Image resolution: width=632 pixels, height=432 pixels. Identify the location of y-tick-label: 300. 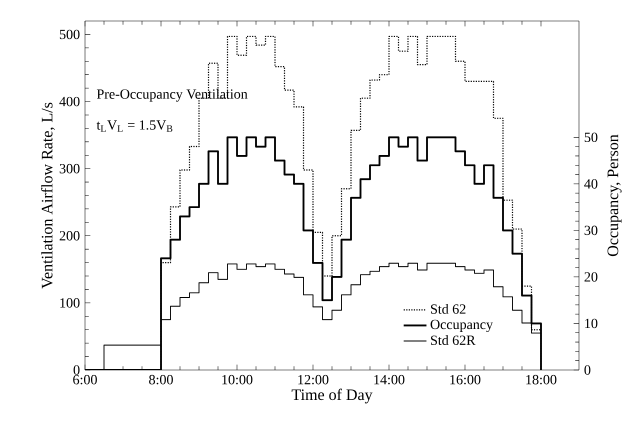
(70, 169).